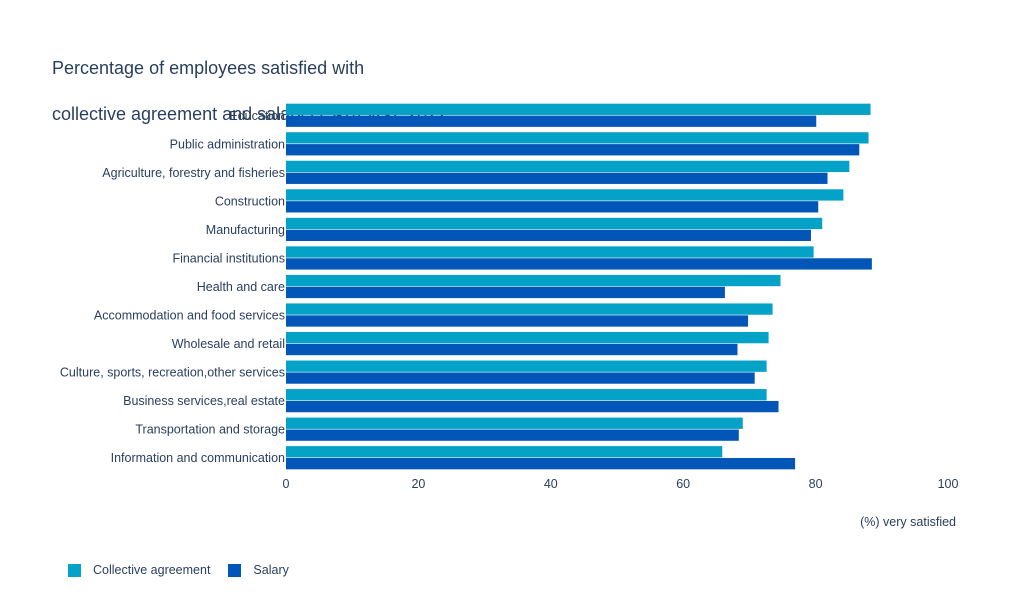  I want to click on legend-item-salary: Salary, so click(258, 570).